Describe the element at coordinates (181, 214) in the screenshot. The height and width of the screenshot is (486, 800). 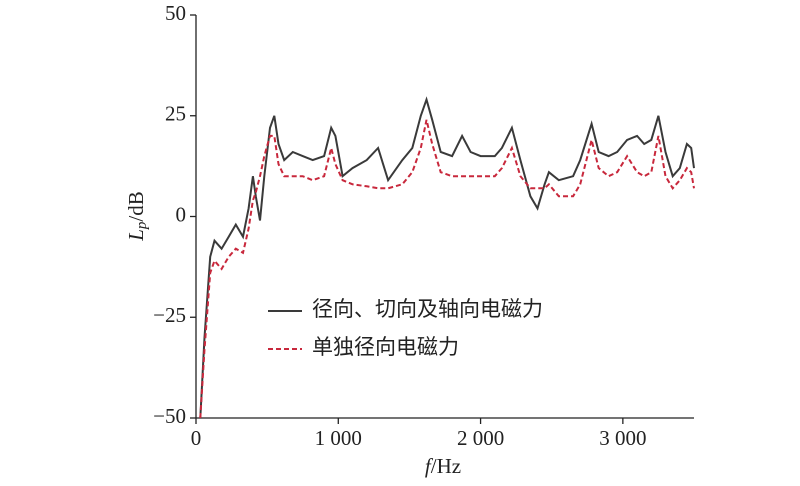
I see `y-tick-label: 0` at that location.